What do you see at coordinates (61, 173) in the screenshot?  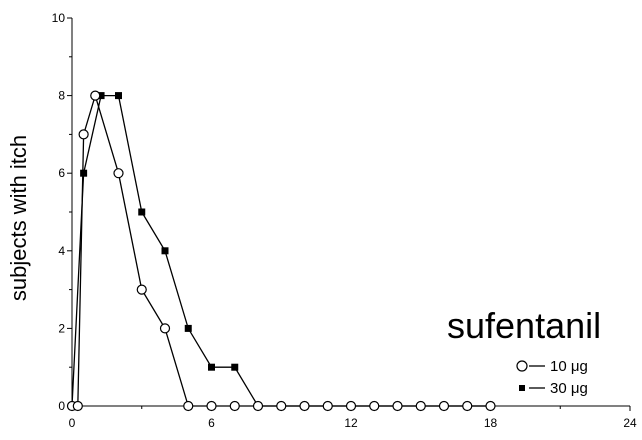 I see `y-tick-label: 6` at bounding box center [61, 173].